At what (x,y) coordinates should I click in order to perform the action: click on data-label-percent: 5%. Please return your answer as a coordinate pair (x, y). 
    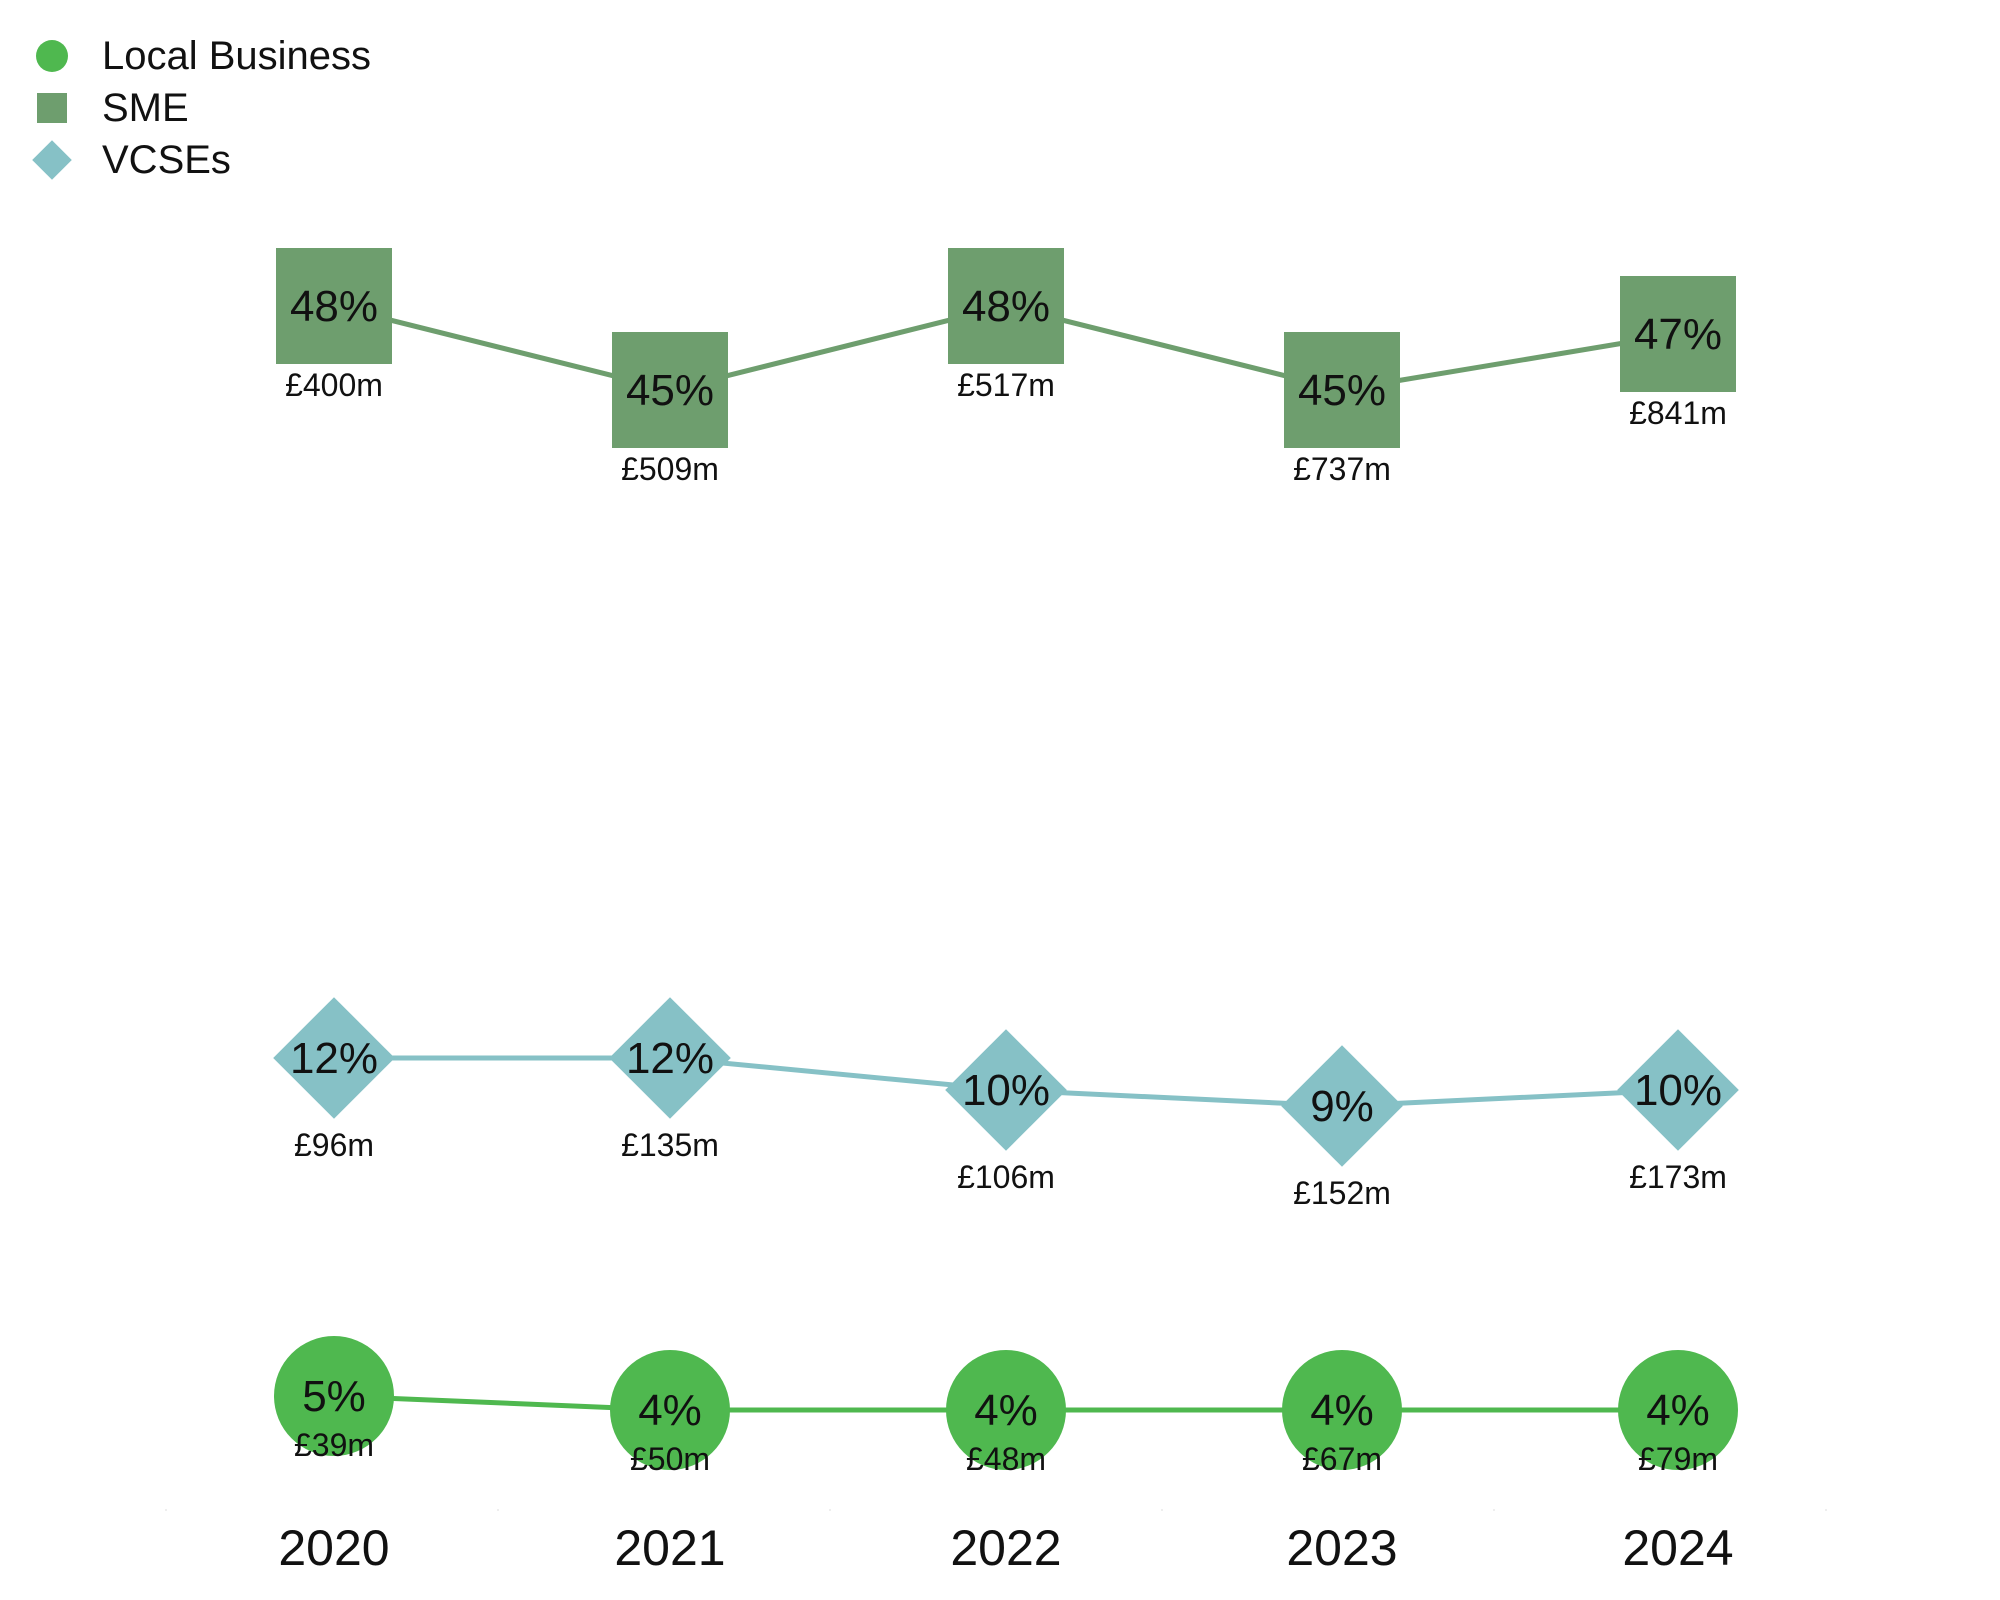
    Looking at the image, I should click on (334, 1396).